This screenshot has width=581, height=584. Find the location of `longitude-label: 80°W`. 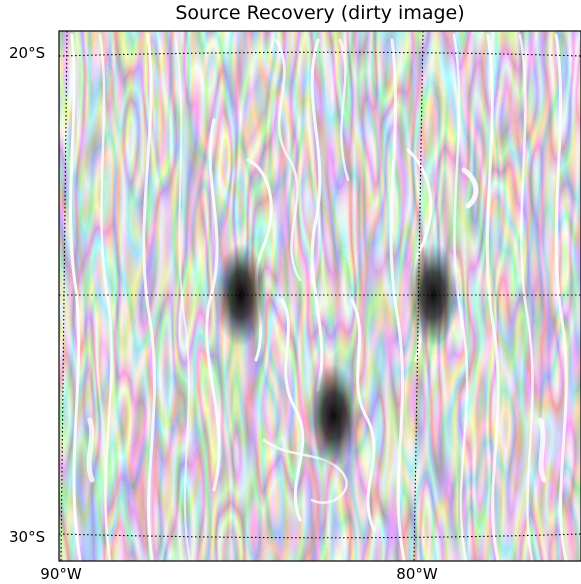

longitude-label: 80°W is located at coordinates (417, 574).